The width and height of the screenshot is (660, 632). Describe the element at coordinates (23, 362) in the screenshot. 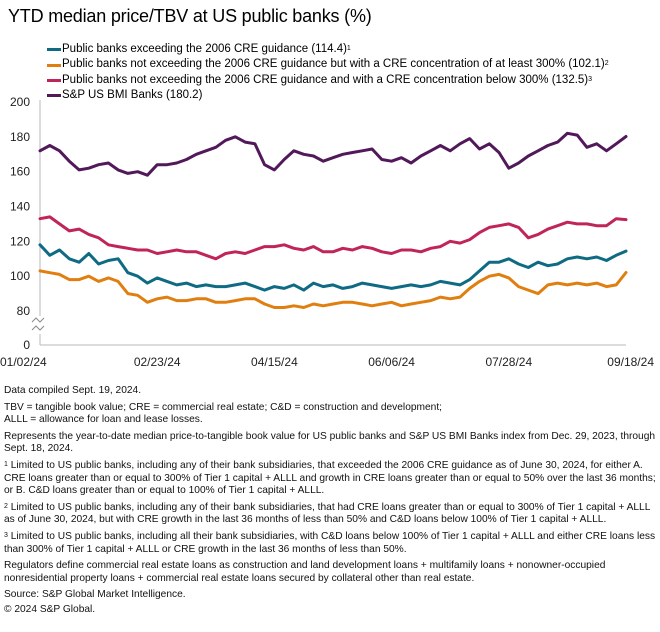

I see `x-tick-label: 01/02/24` at that location.